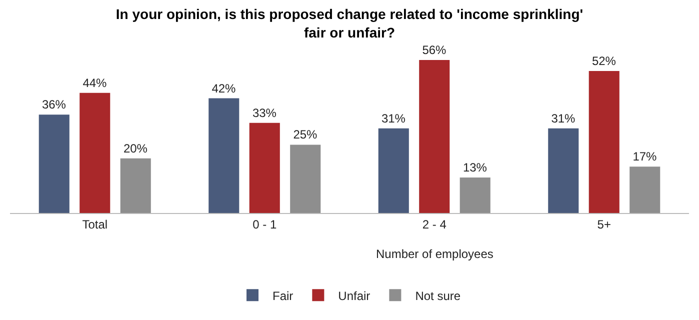 The height and width of the screenshot is (320, 699). What do you see at coordinates (354, 295) in the screenshot?
I see `legend-label: Unfair` at bounding box center [354, 295].